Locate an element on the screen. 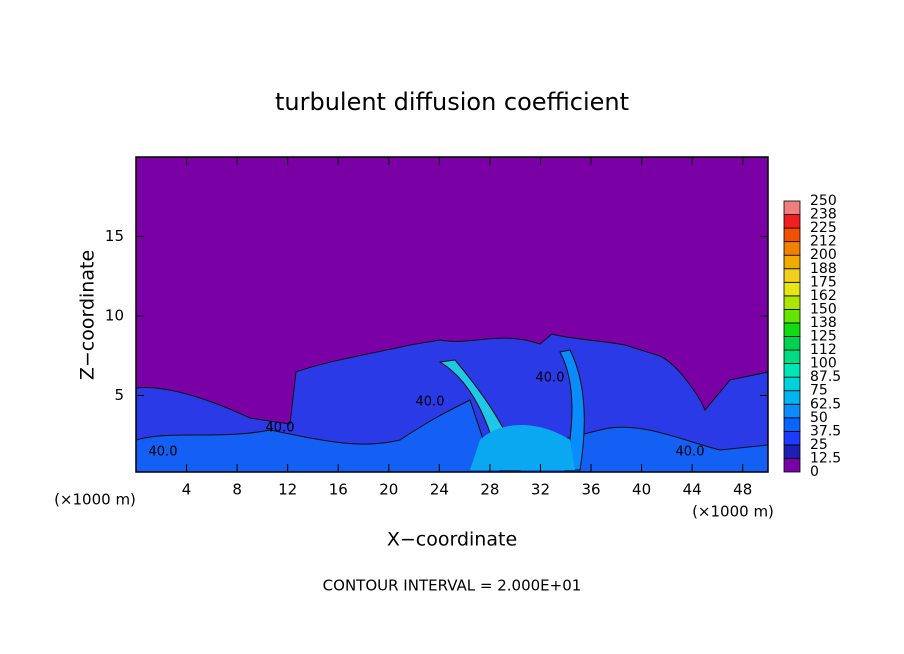 The height and width of the screenshot is (654, 904). y-tick-label: 15 is located at coordinates (114, 236).